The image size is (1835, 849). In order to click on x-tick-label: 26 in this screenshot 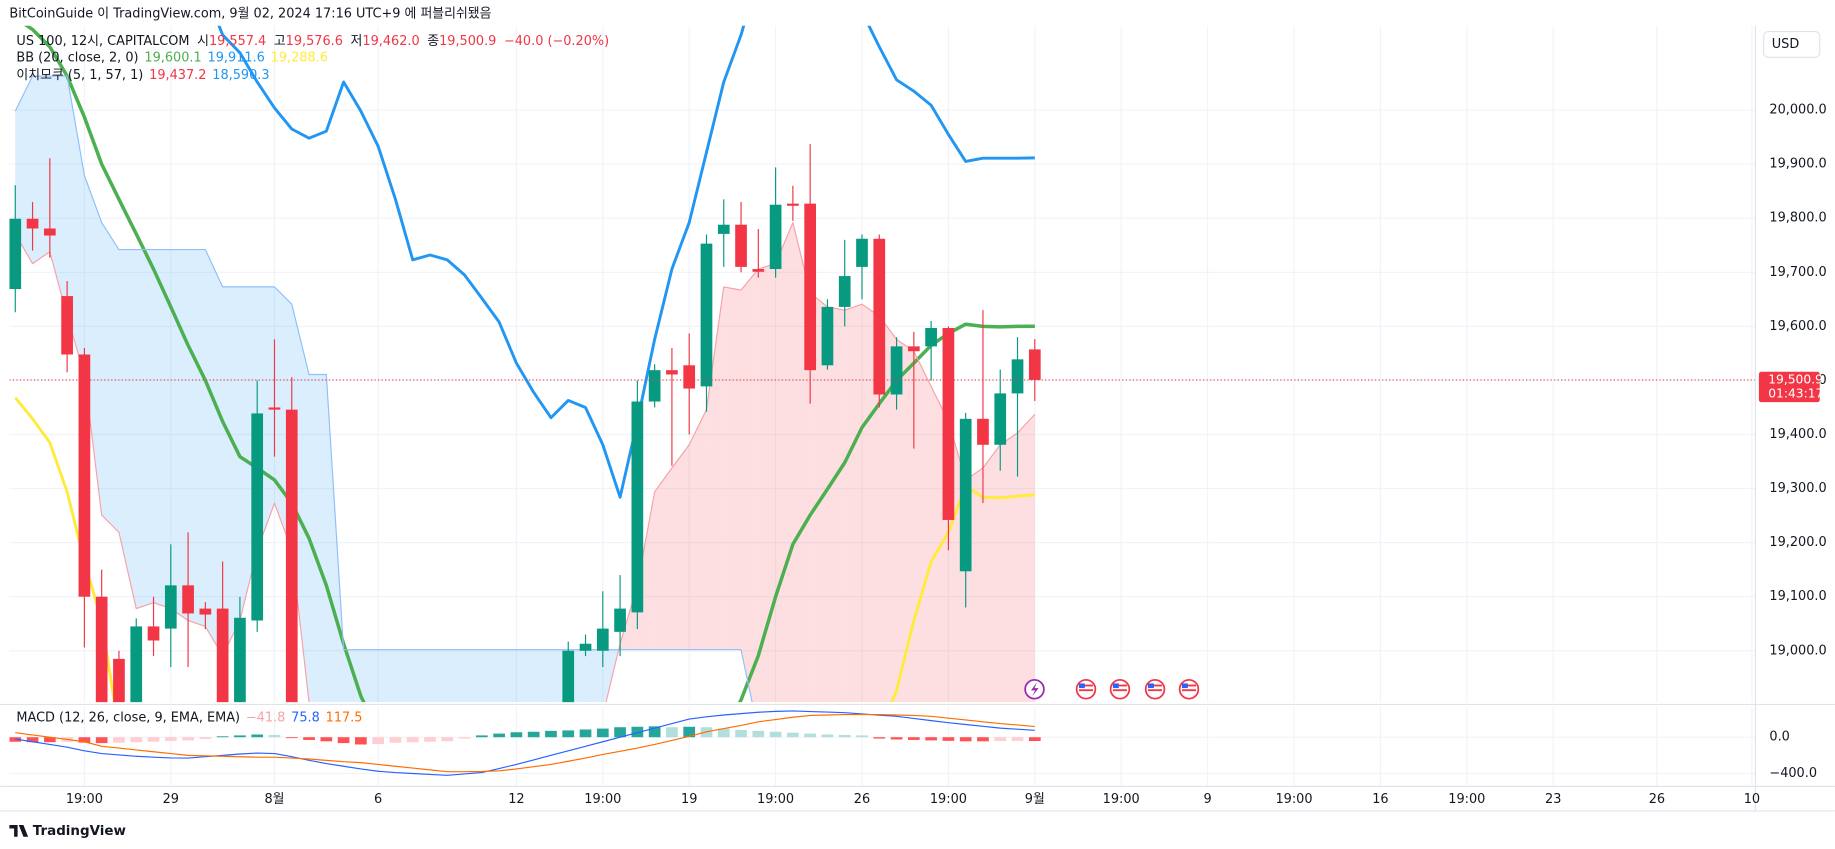, I will do `click(862, 799)`.